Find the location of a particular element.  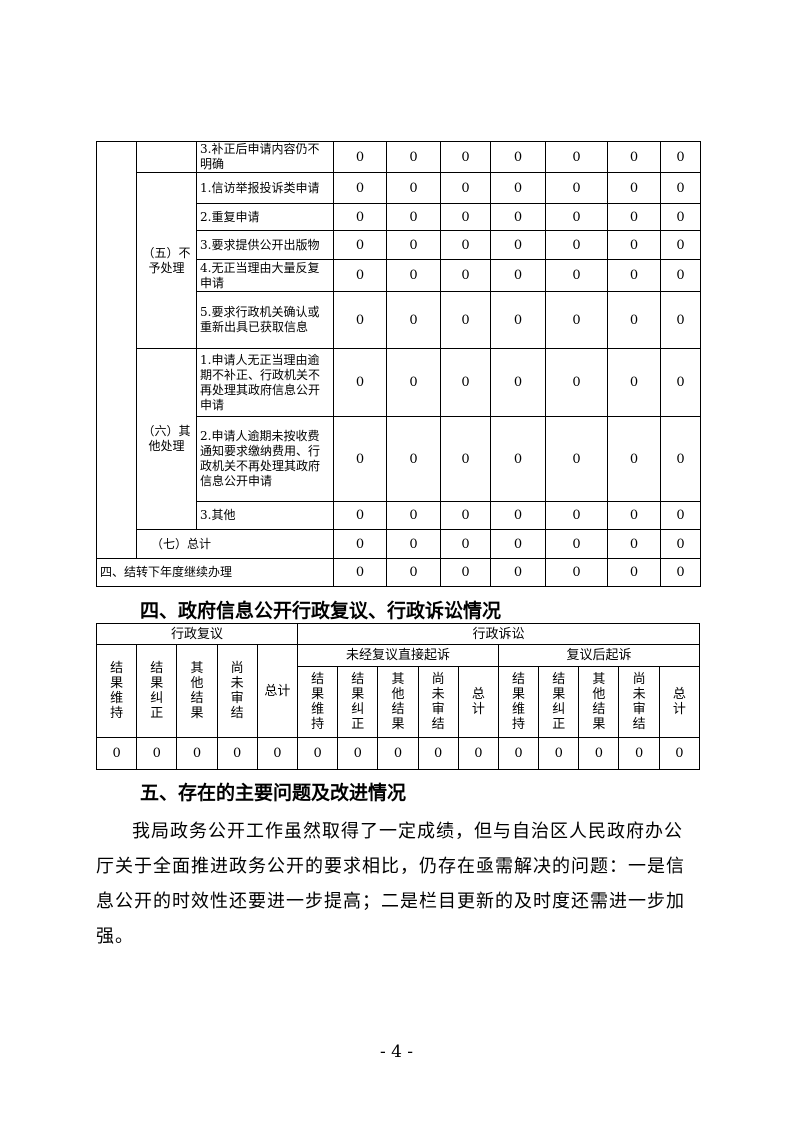

column-header: 结果维持 is located at coordinates (116, 691).